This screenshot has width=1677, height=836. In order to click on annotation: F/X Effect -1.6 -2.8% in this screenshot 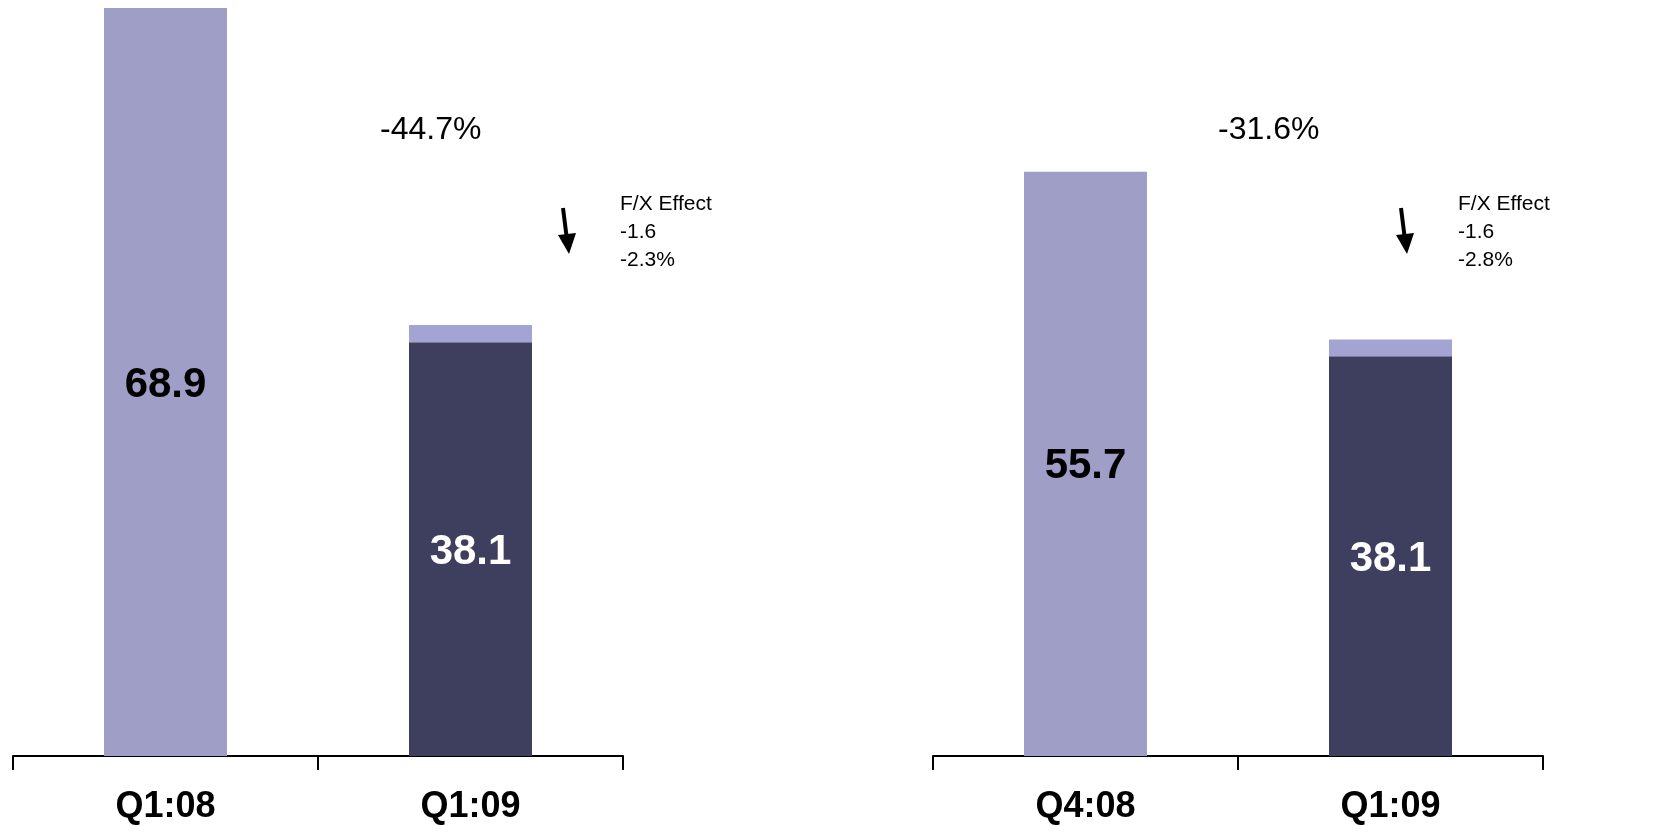, I will do `click(1504, 230)`.